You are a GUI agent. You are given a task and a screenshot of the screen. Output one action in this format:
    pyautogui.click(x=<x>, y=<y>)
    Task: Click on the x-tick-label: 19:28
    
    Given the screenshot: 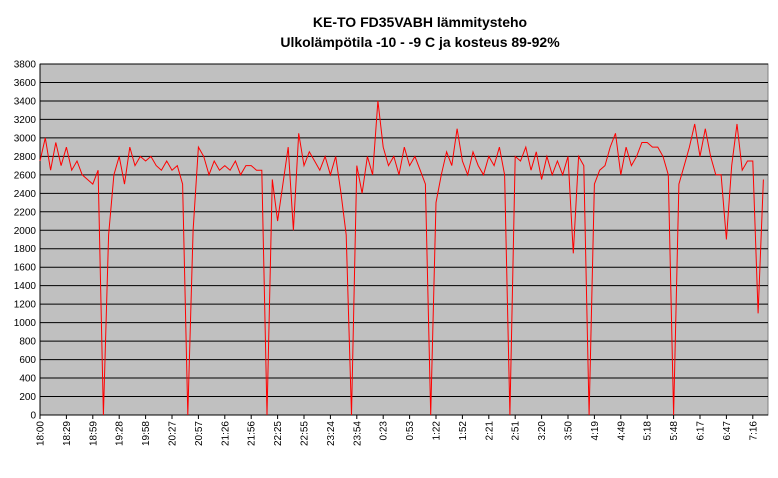 What is the action you would take?
    pyautogui.click(x=120, y=433)
    